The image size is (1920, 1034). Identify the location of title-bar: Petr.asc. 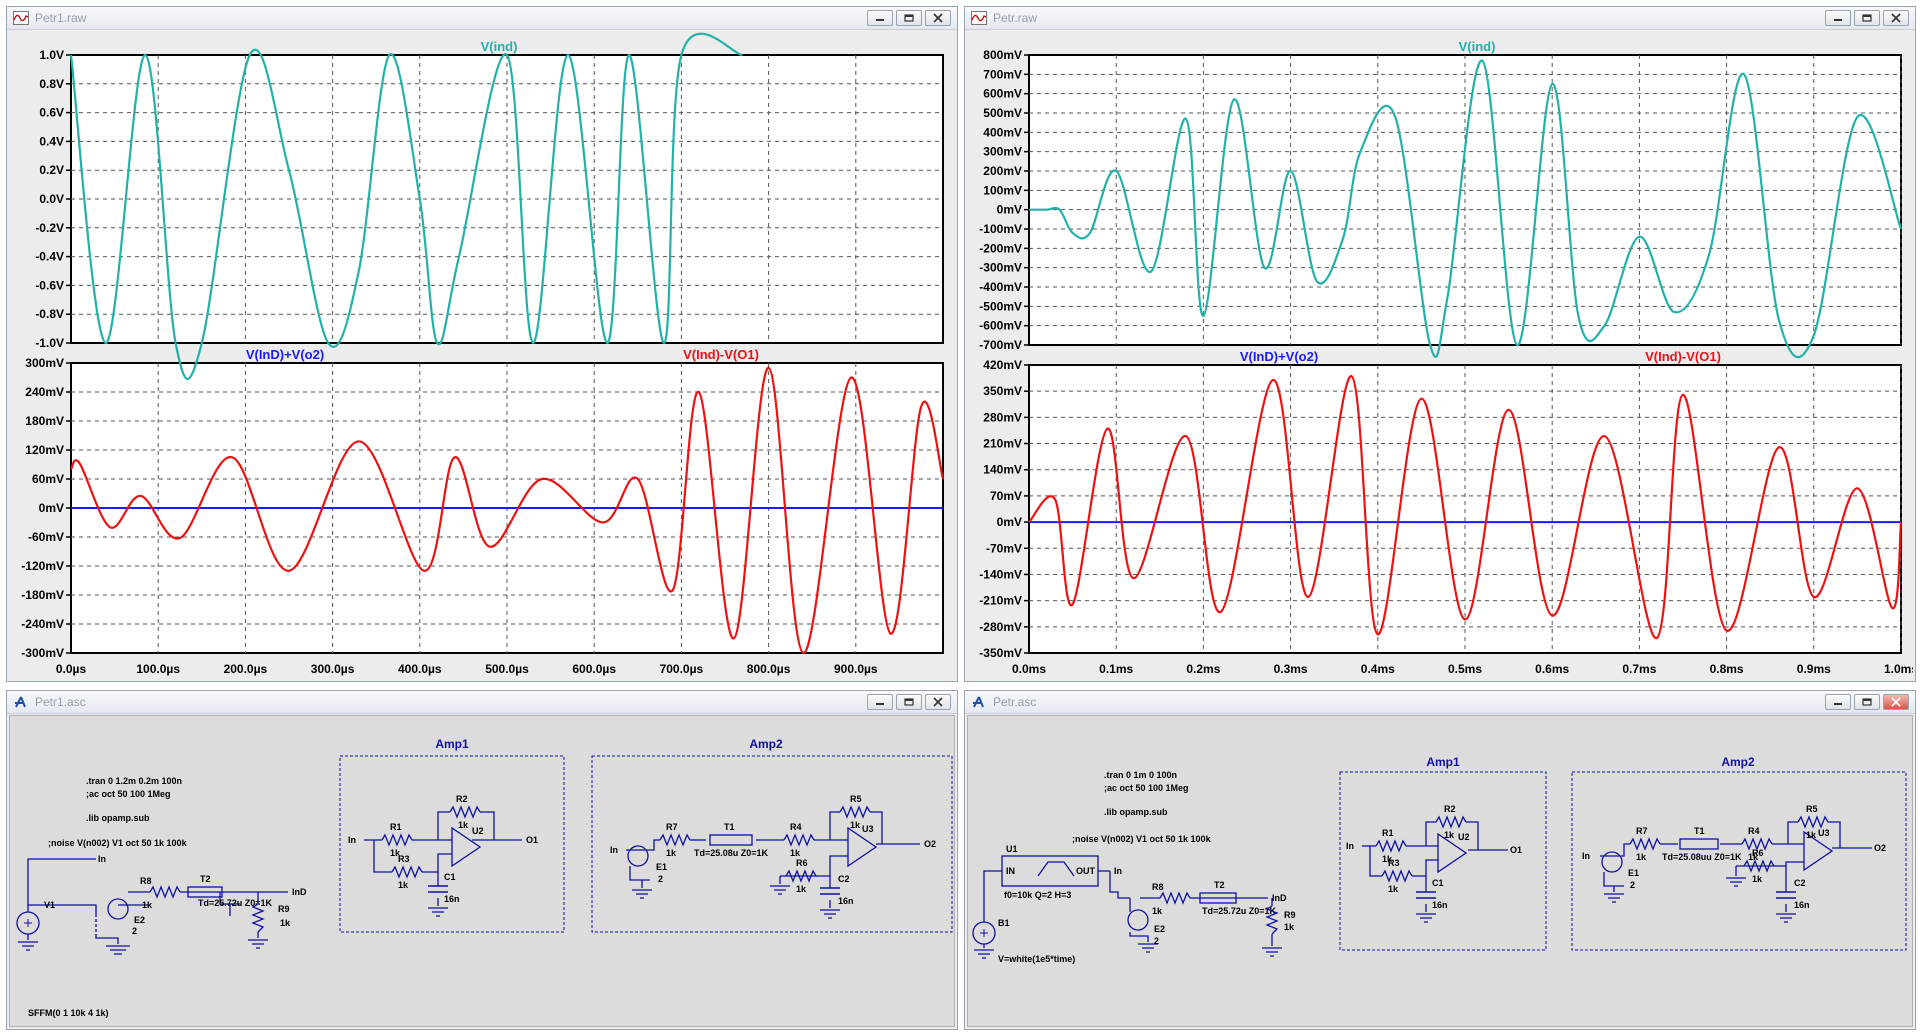
(1440, 702).